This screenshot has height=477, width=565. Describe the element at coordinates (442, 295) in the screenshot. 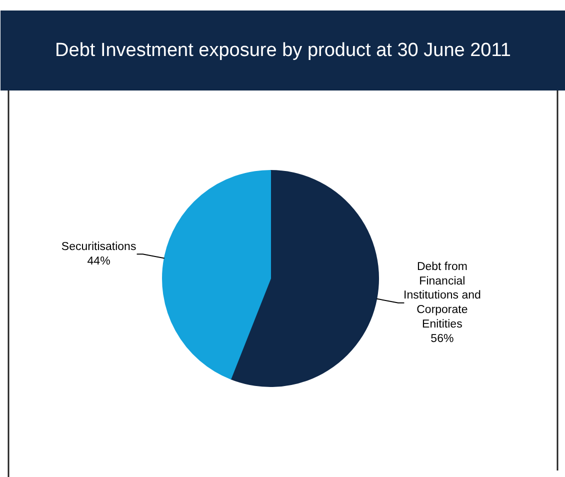

I see `slice-label: Debt from Financial Institutions and Corporate Enitities` at that location.